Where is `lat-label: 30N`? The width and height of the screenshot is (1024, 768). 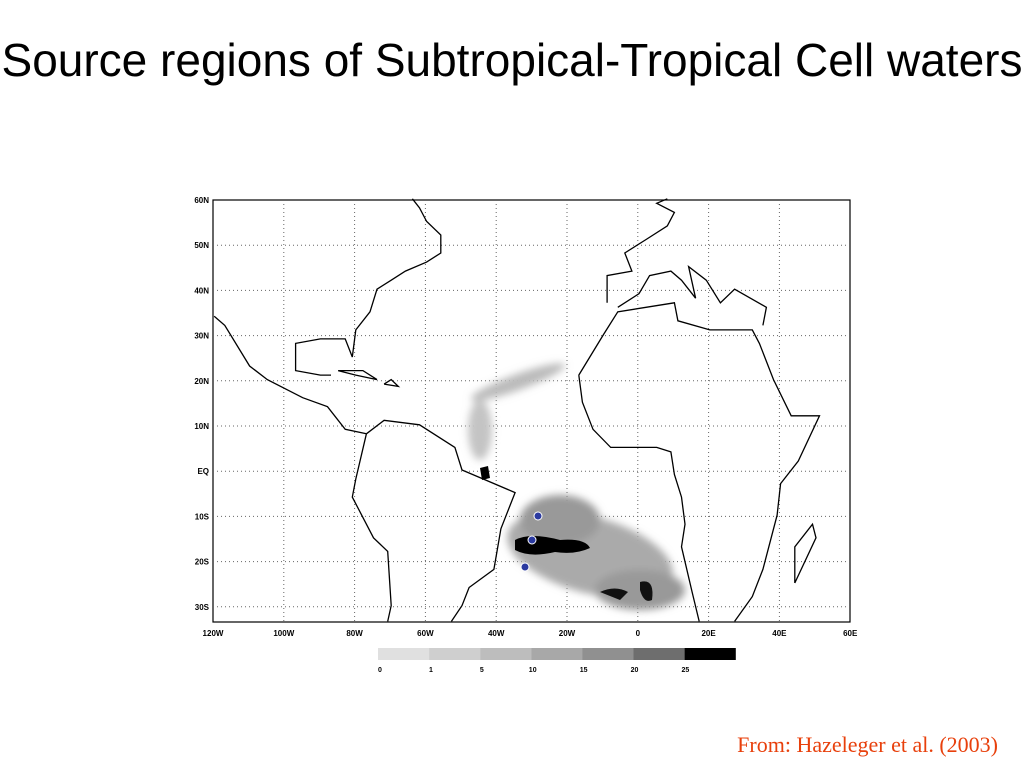
lat-label: 30N is located at coordinates (201, 336).